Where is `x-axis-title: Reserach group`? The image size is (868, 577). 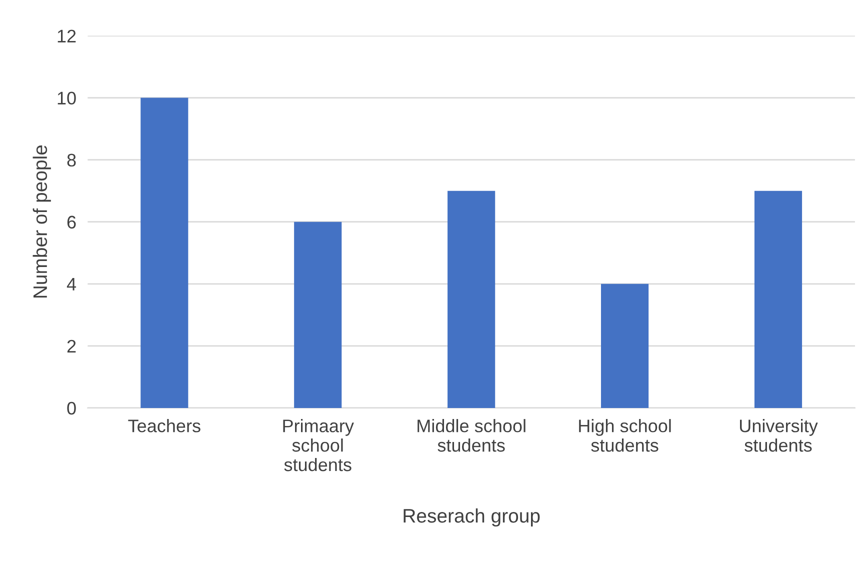
x-axis-title: Reserach group is located at coordinates (472, 517).